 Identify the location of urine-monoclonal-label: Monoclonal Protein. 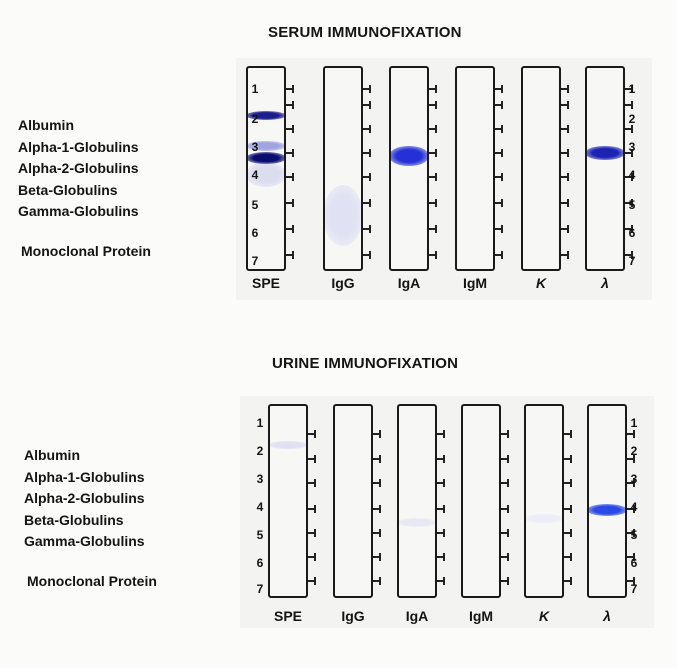
(92, 580).